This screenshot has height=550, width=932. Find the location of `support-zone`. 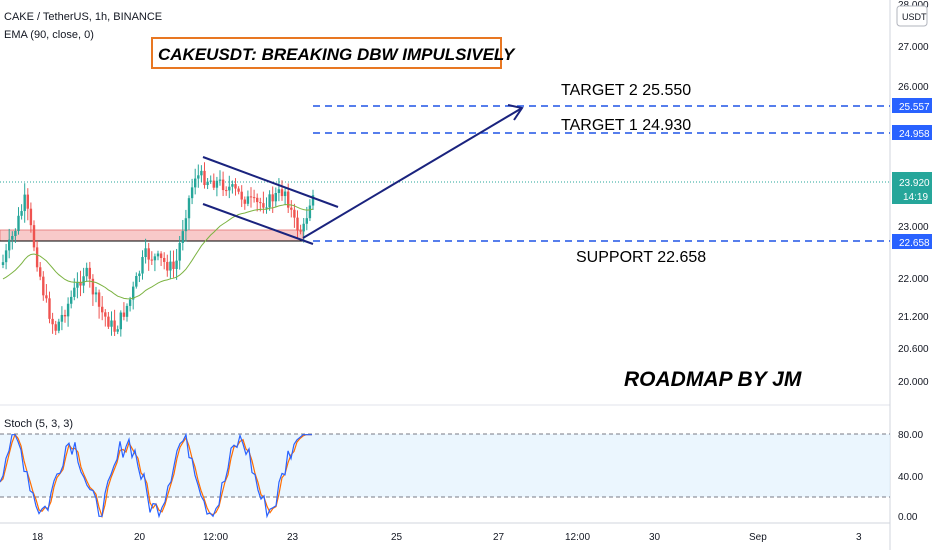

support-zone is located at coordinates (152, 235).